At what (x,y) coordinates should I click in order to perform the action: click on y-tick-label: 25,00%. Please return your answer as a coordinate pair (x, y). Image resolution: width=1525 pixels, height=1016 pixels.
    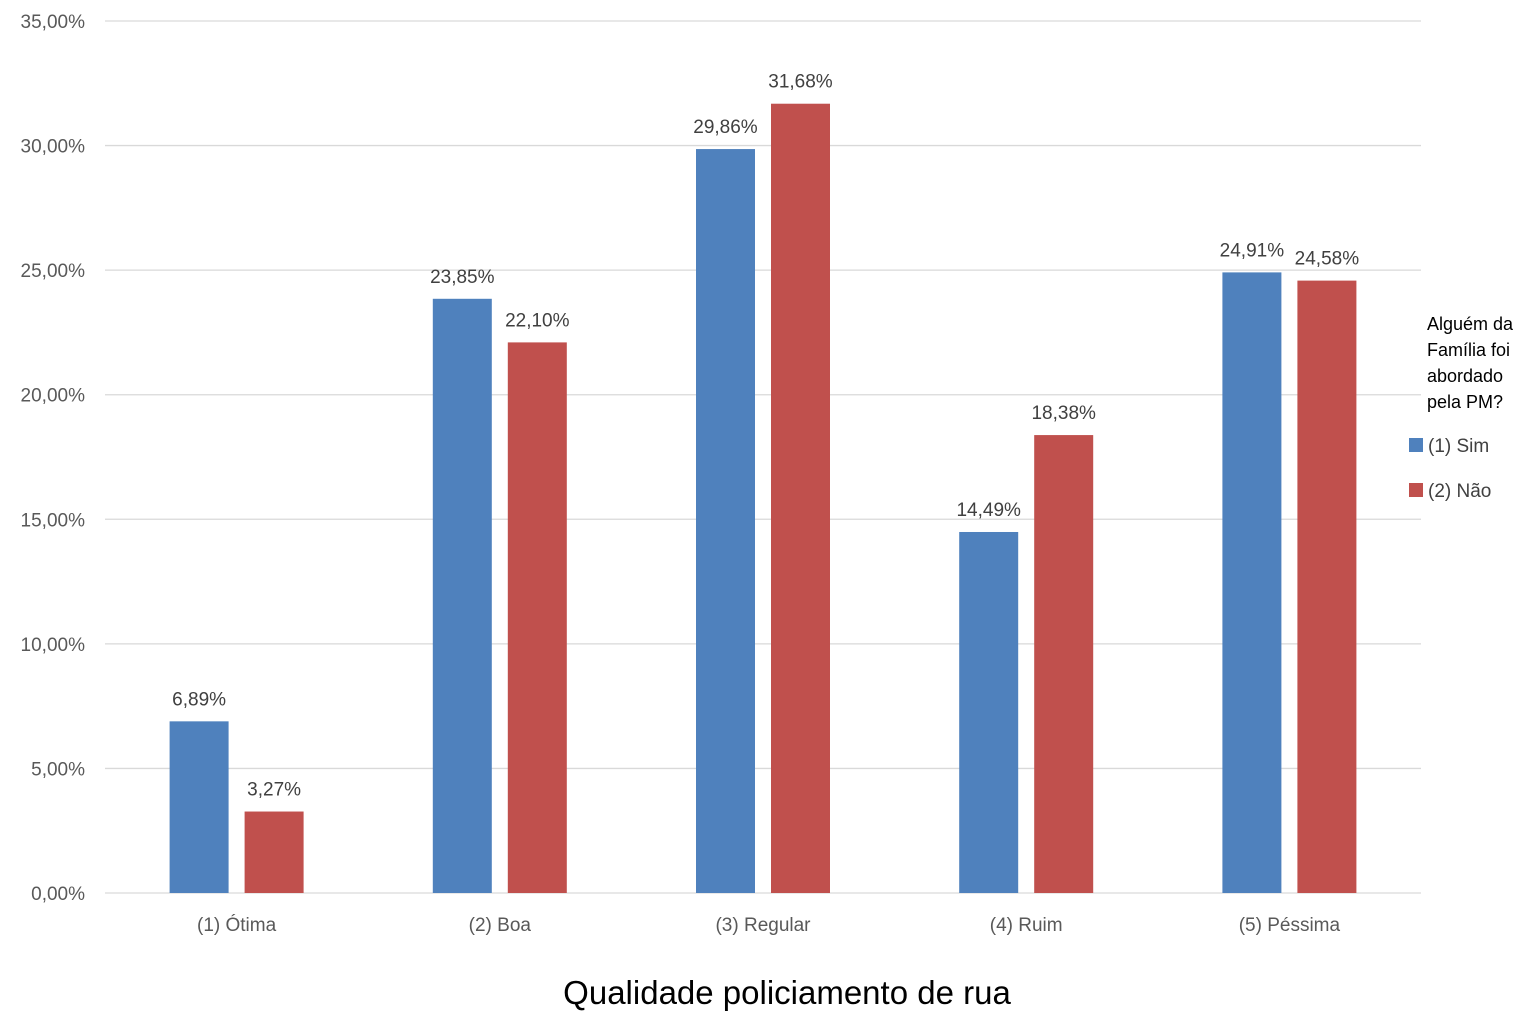
    Looking at the image, I should click on (53, 271).